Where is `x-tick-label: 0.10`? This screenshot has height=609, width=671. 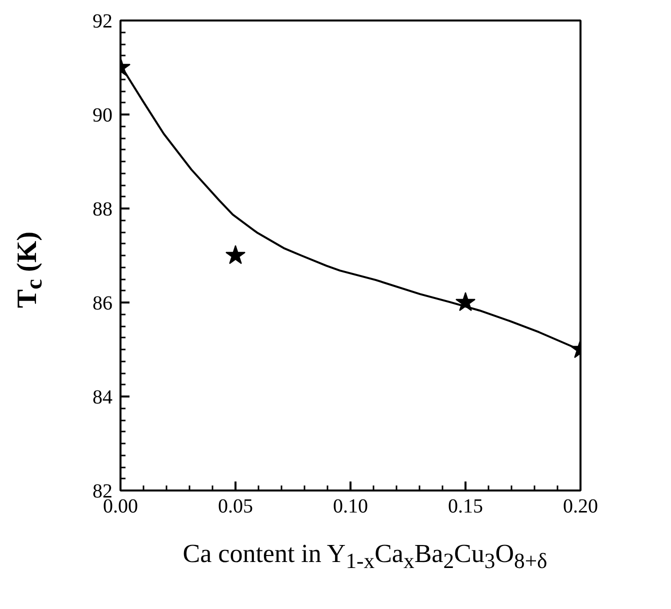 x-tick-label: 0.10 is located at coordinates (350, 507).